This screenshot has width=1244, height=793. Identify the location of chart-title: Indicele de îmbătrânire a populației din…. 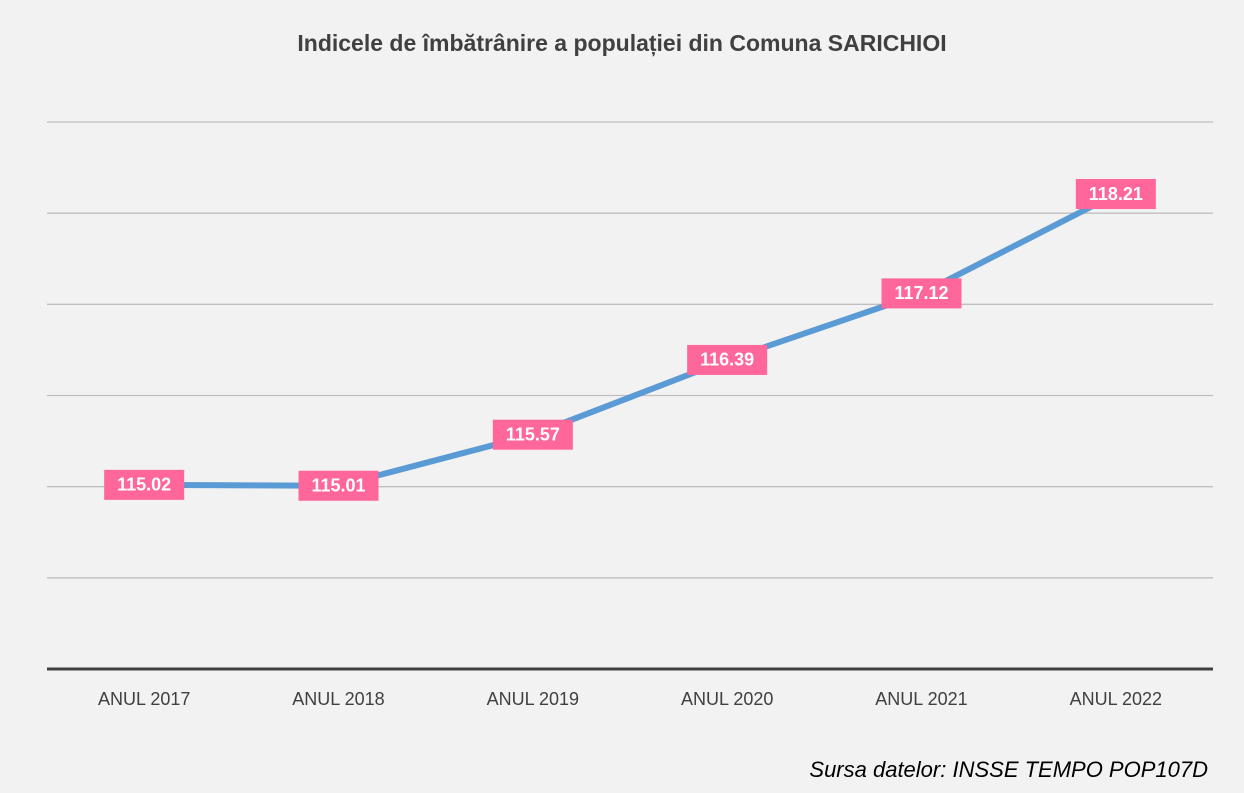
(621, 43).